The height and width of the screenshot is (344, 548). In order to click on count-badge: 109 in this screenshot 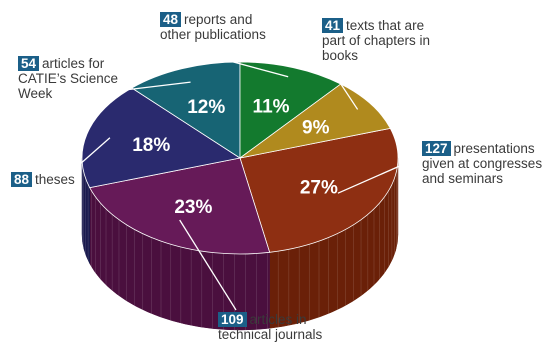, I will do `click(232, 319)`.